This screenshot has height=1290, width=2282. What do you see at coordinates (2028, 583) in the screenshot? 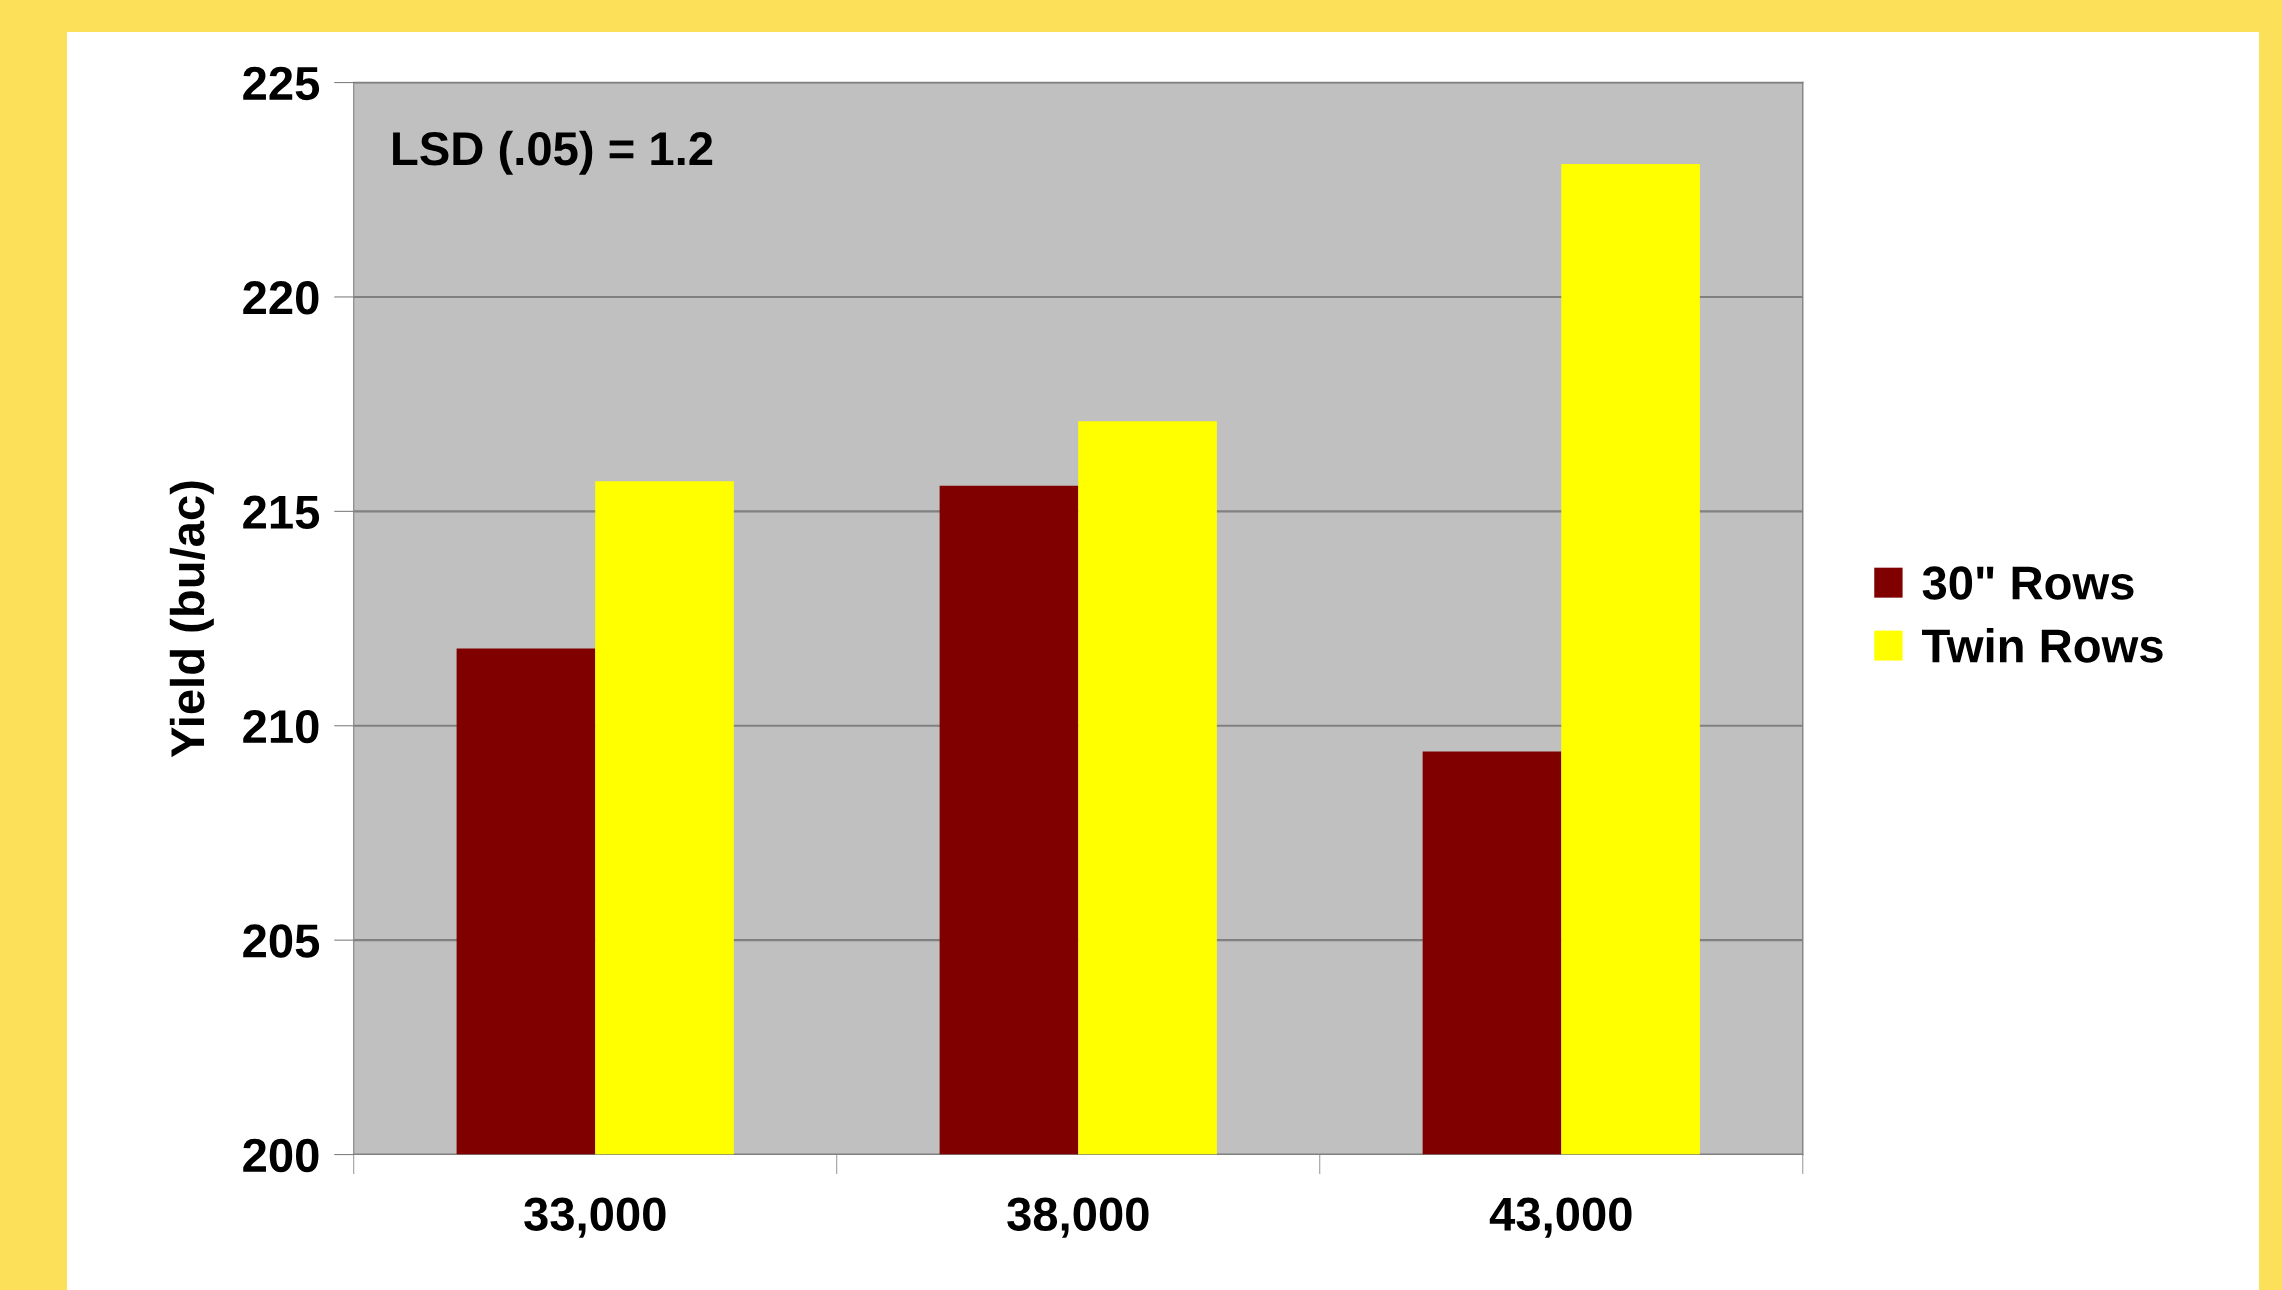
I see `legend-label: 30" Rows` at bounding box center [2028, 583].